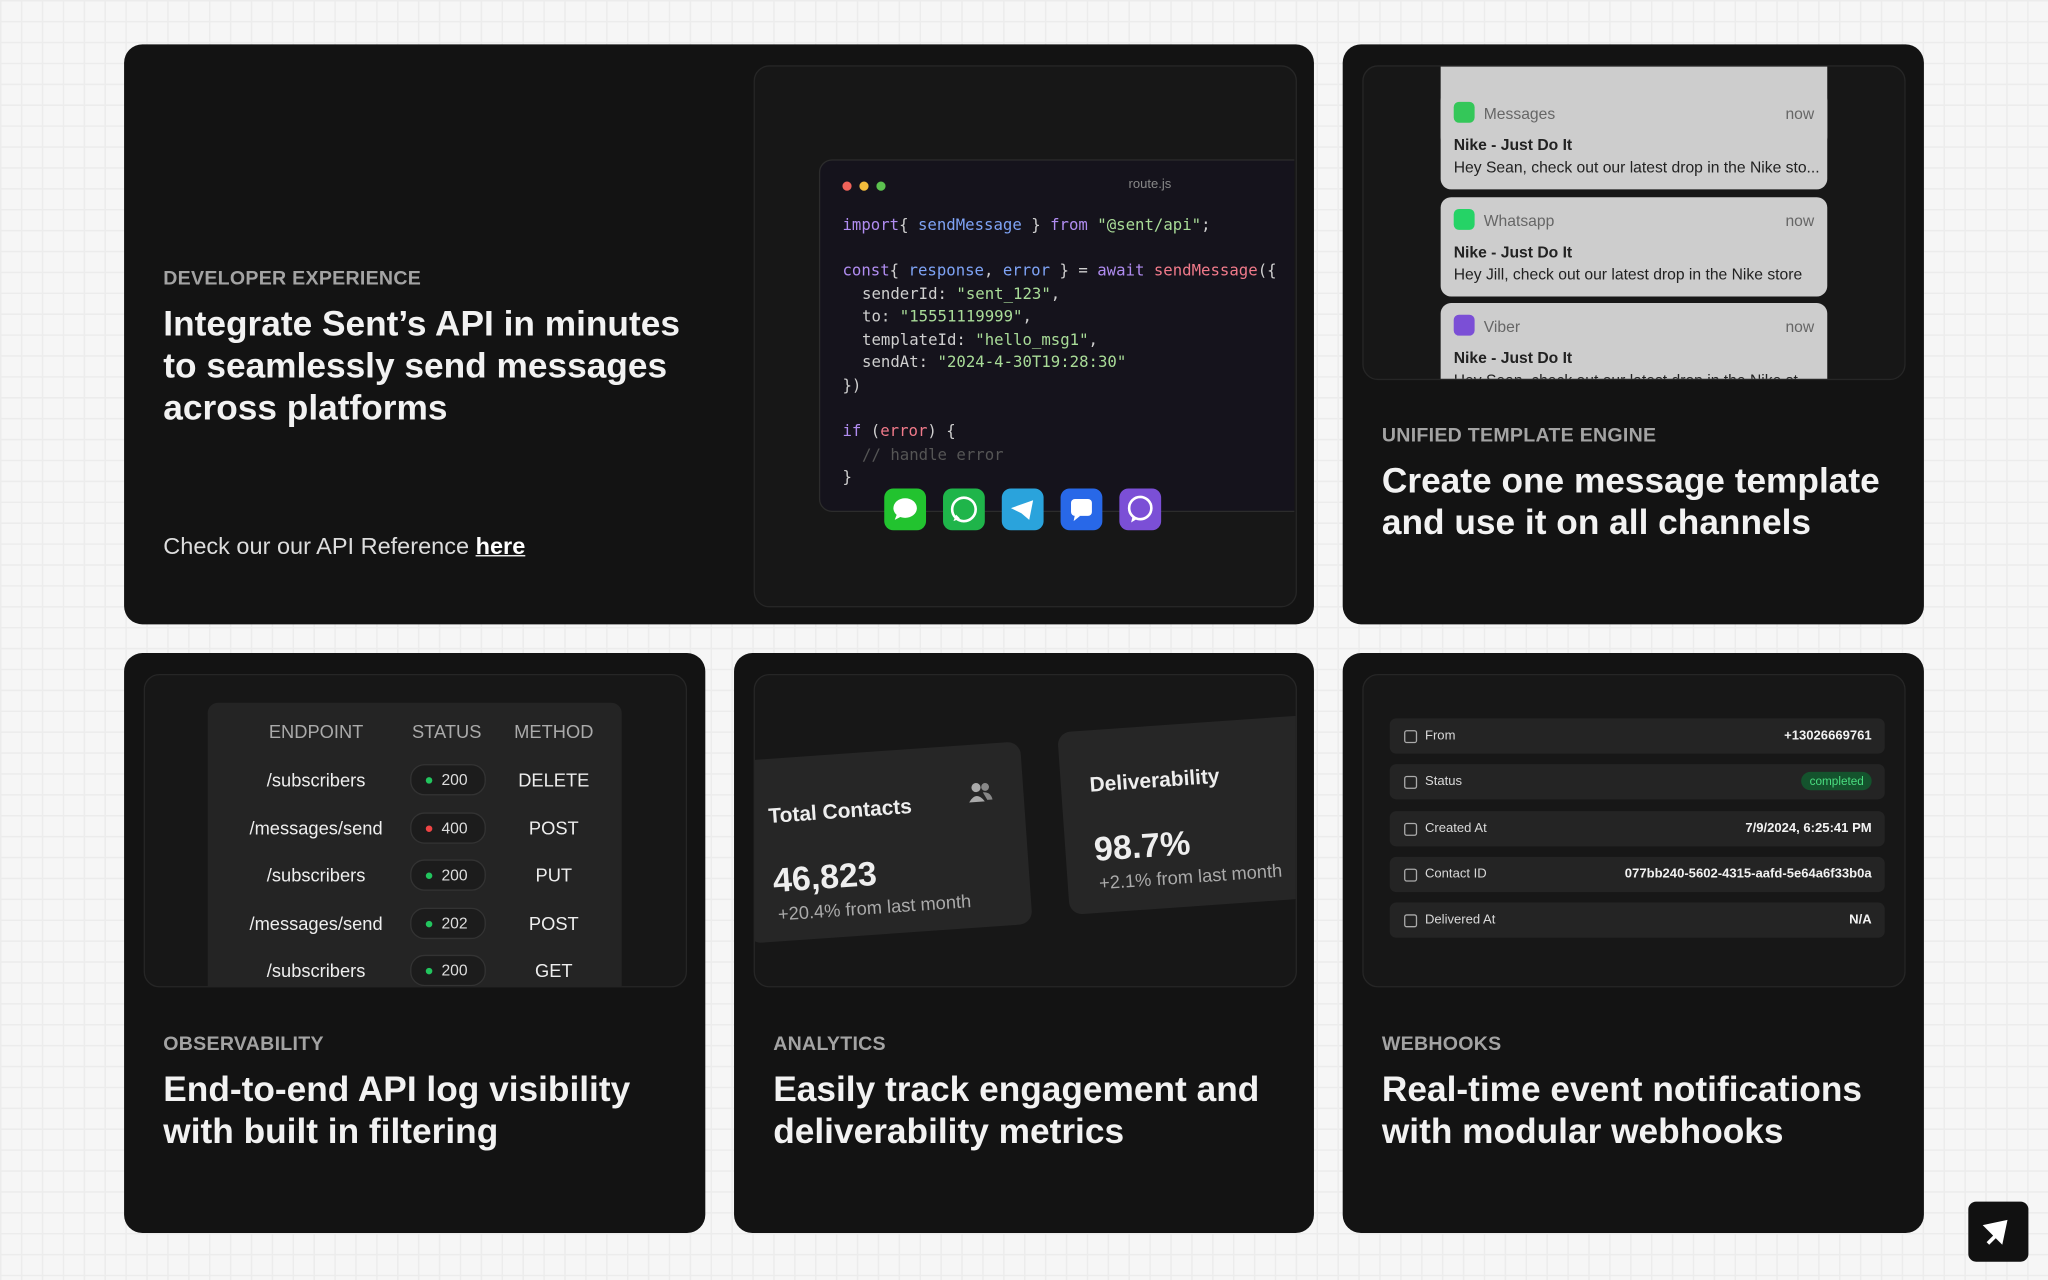 The height and width of the screenshot is (1280, 2048). I want to click on code-token: const, so click(866, 270).